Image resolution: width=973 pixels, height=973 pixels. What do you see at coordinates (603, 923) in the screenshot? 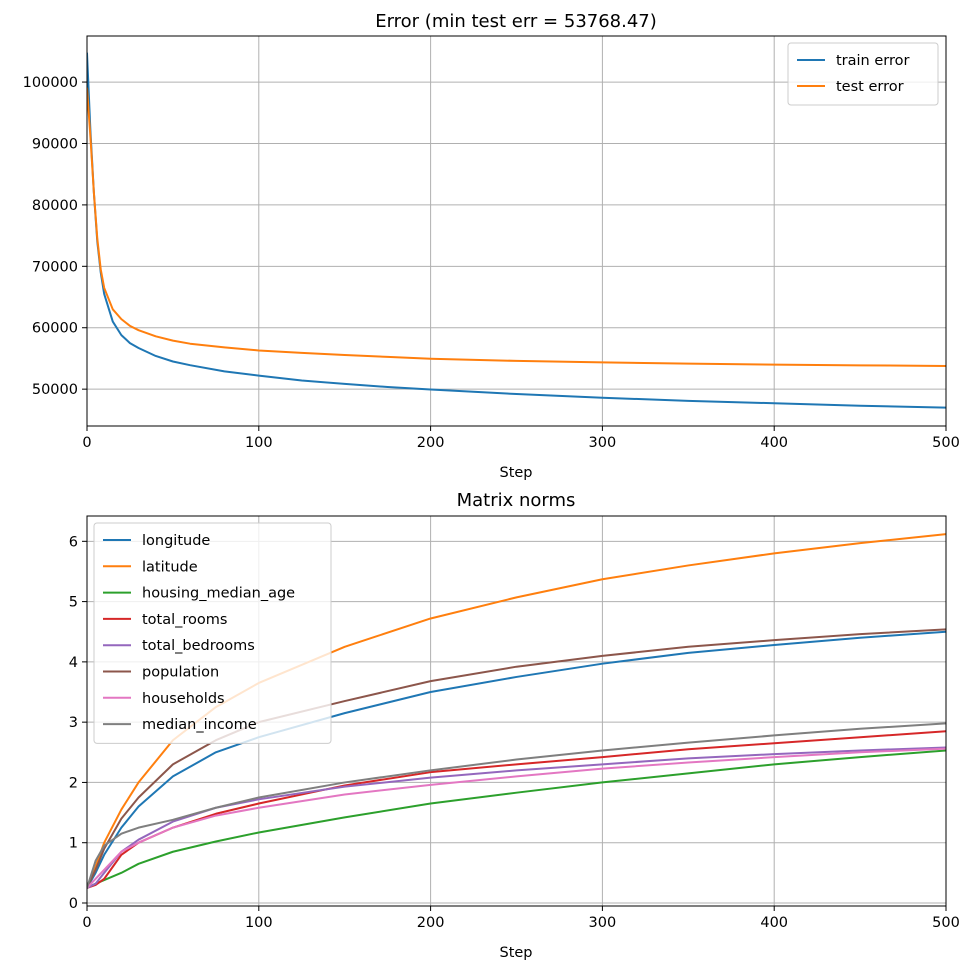
I see `norms-x-tick-label: 300` at bounding box center [603, 923].